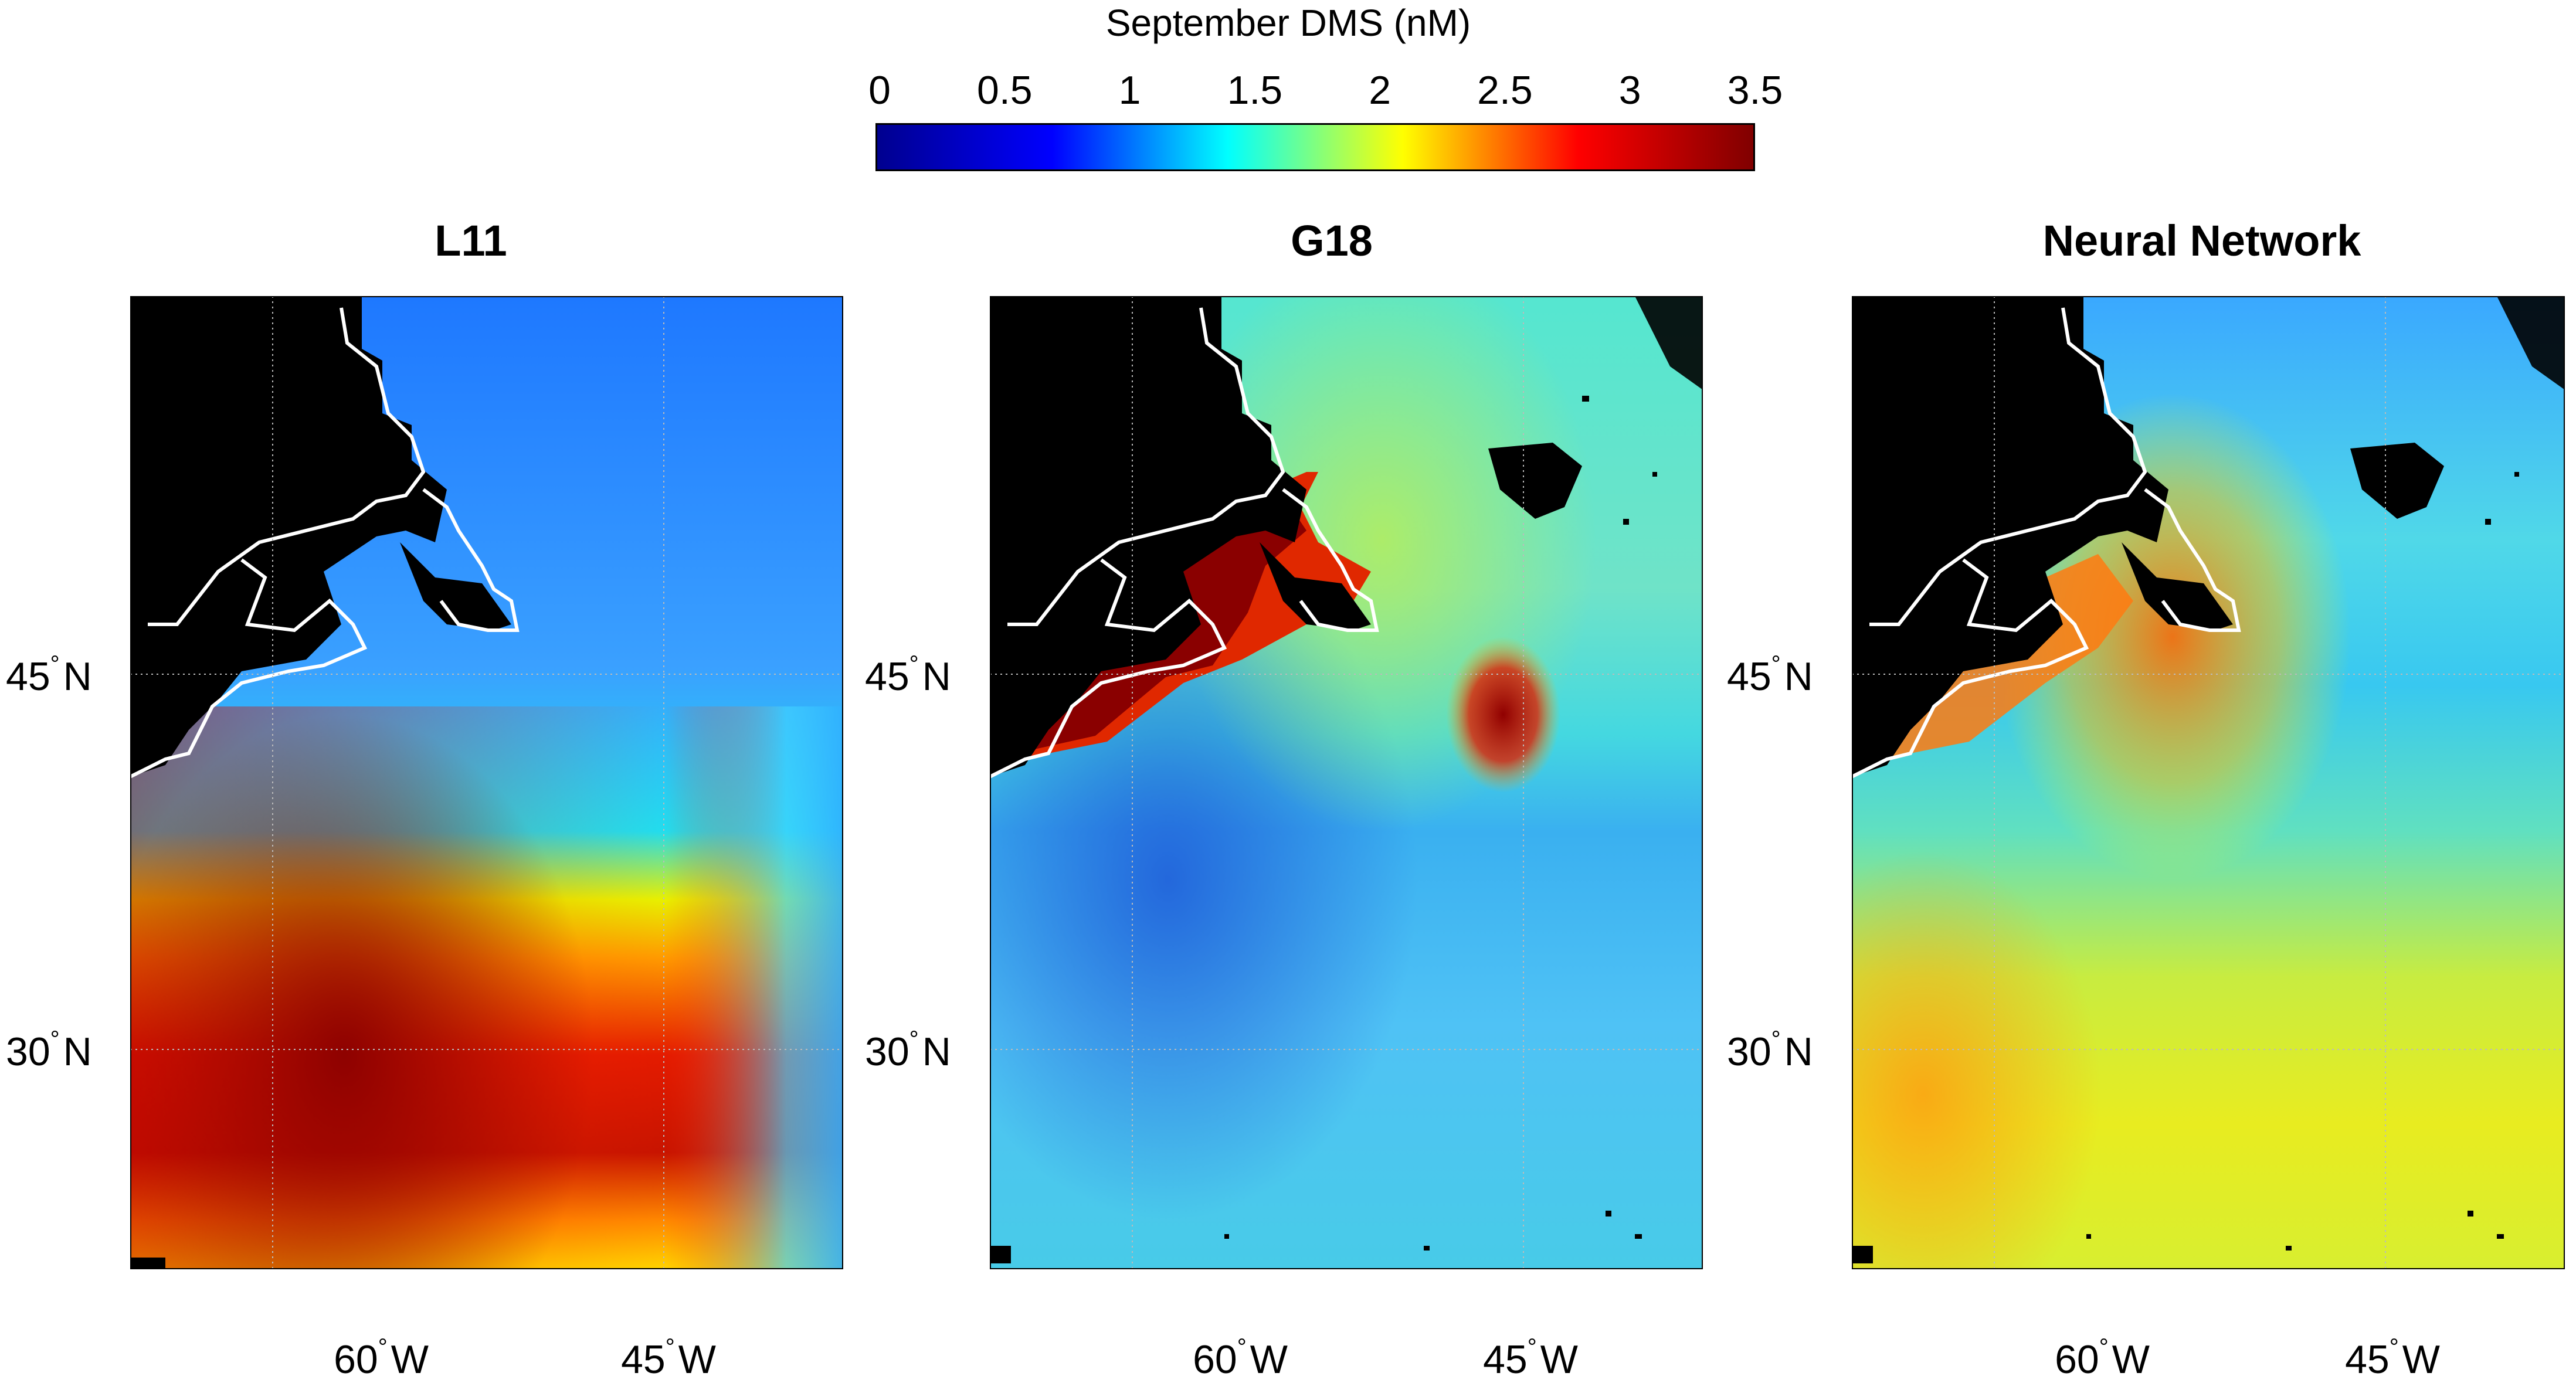 This screenshot has height=1383, width=2576. Describe the element at coordinates (1129, 90) in the screenshot. I see `colorbar-tick-label: 1` at that location.